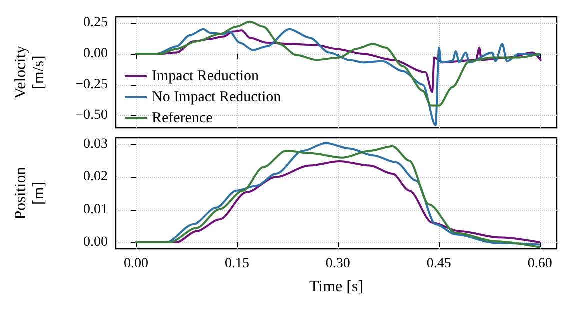  Describe the element at coordinates (96, 210) in the screenshot. I see `y-tick-label: 0.01` at that location.